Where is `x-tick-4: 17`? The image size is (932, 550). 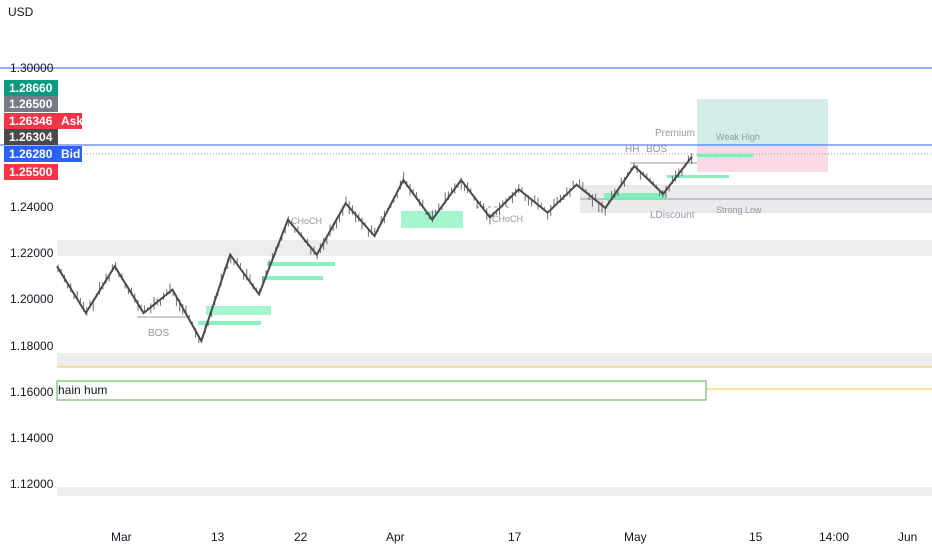
x-tick-4: 17 is located at coordinates (515, 537).